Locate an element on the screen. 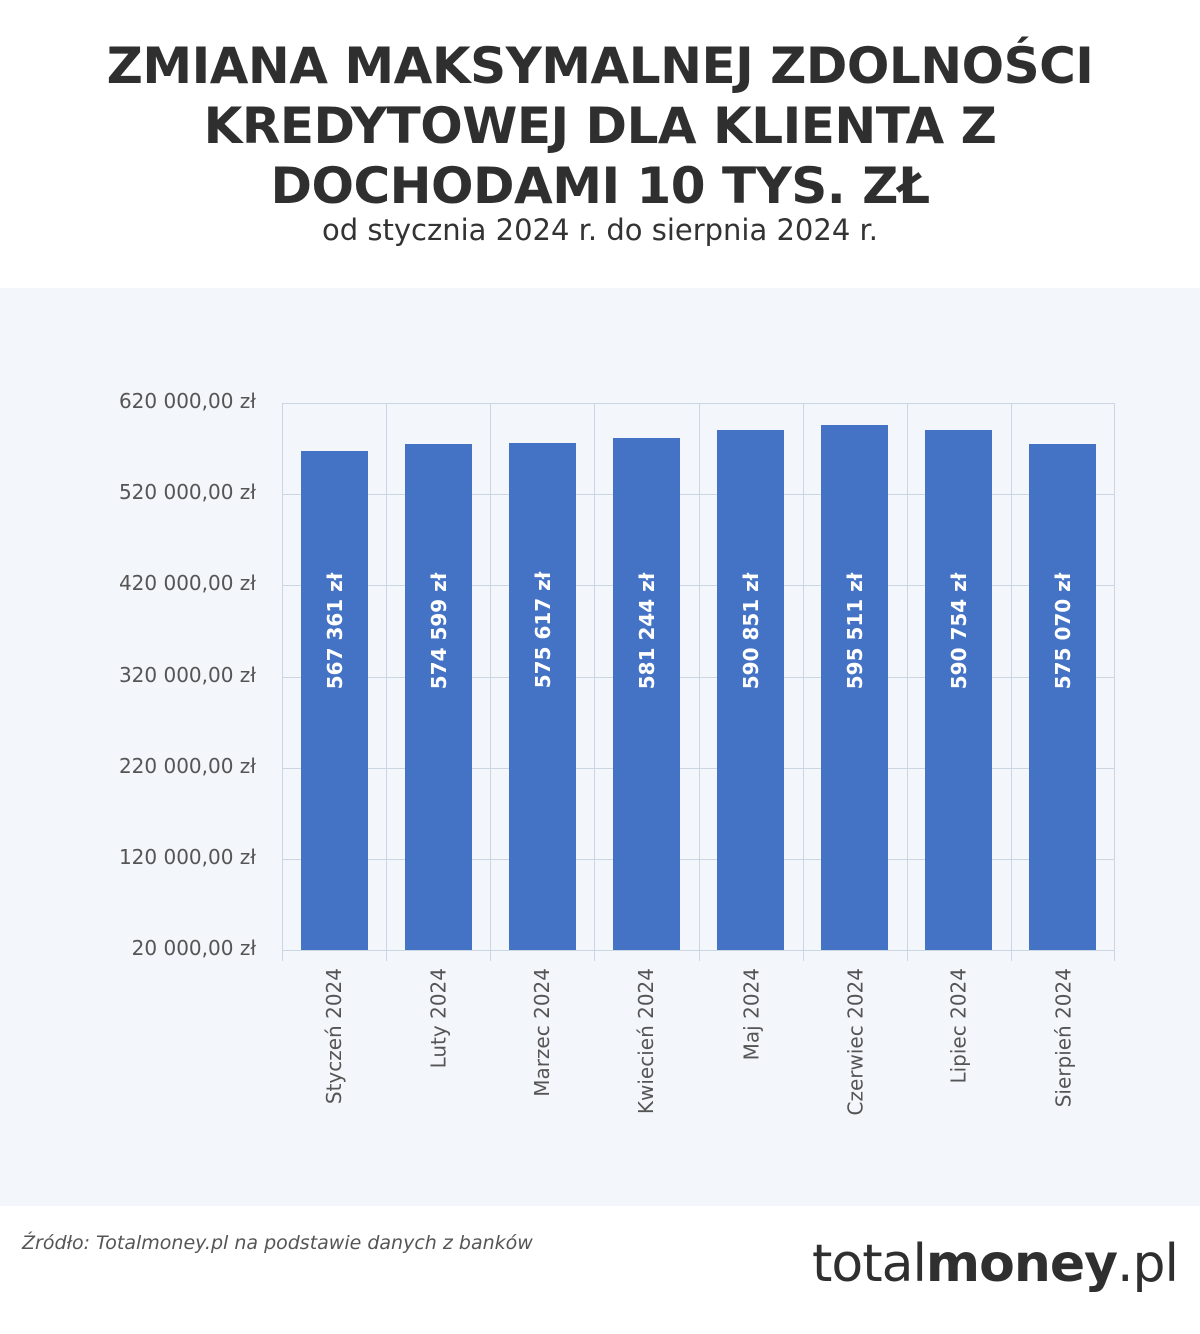 Image resolution: width=1200 pixels, height=1334 pixels. bar: 595 511 zł is located at coordinates (854, 687).